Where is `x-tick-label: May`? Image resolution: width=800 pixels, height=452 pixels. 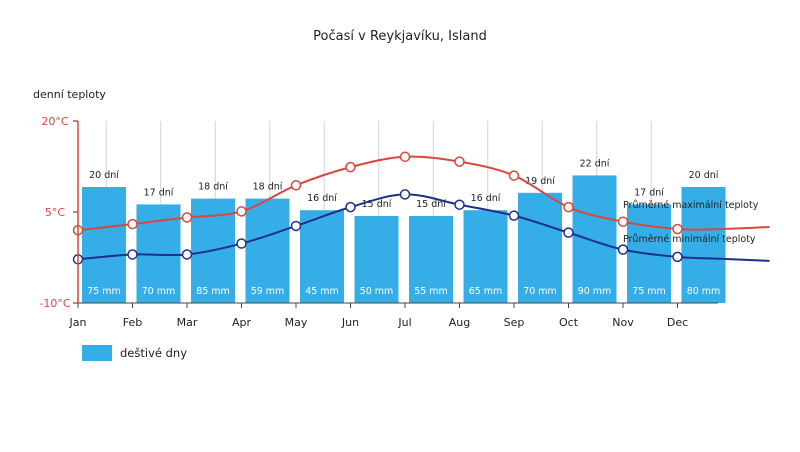 x-tick-label: May is located at coordinates (296, 322).